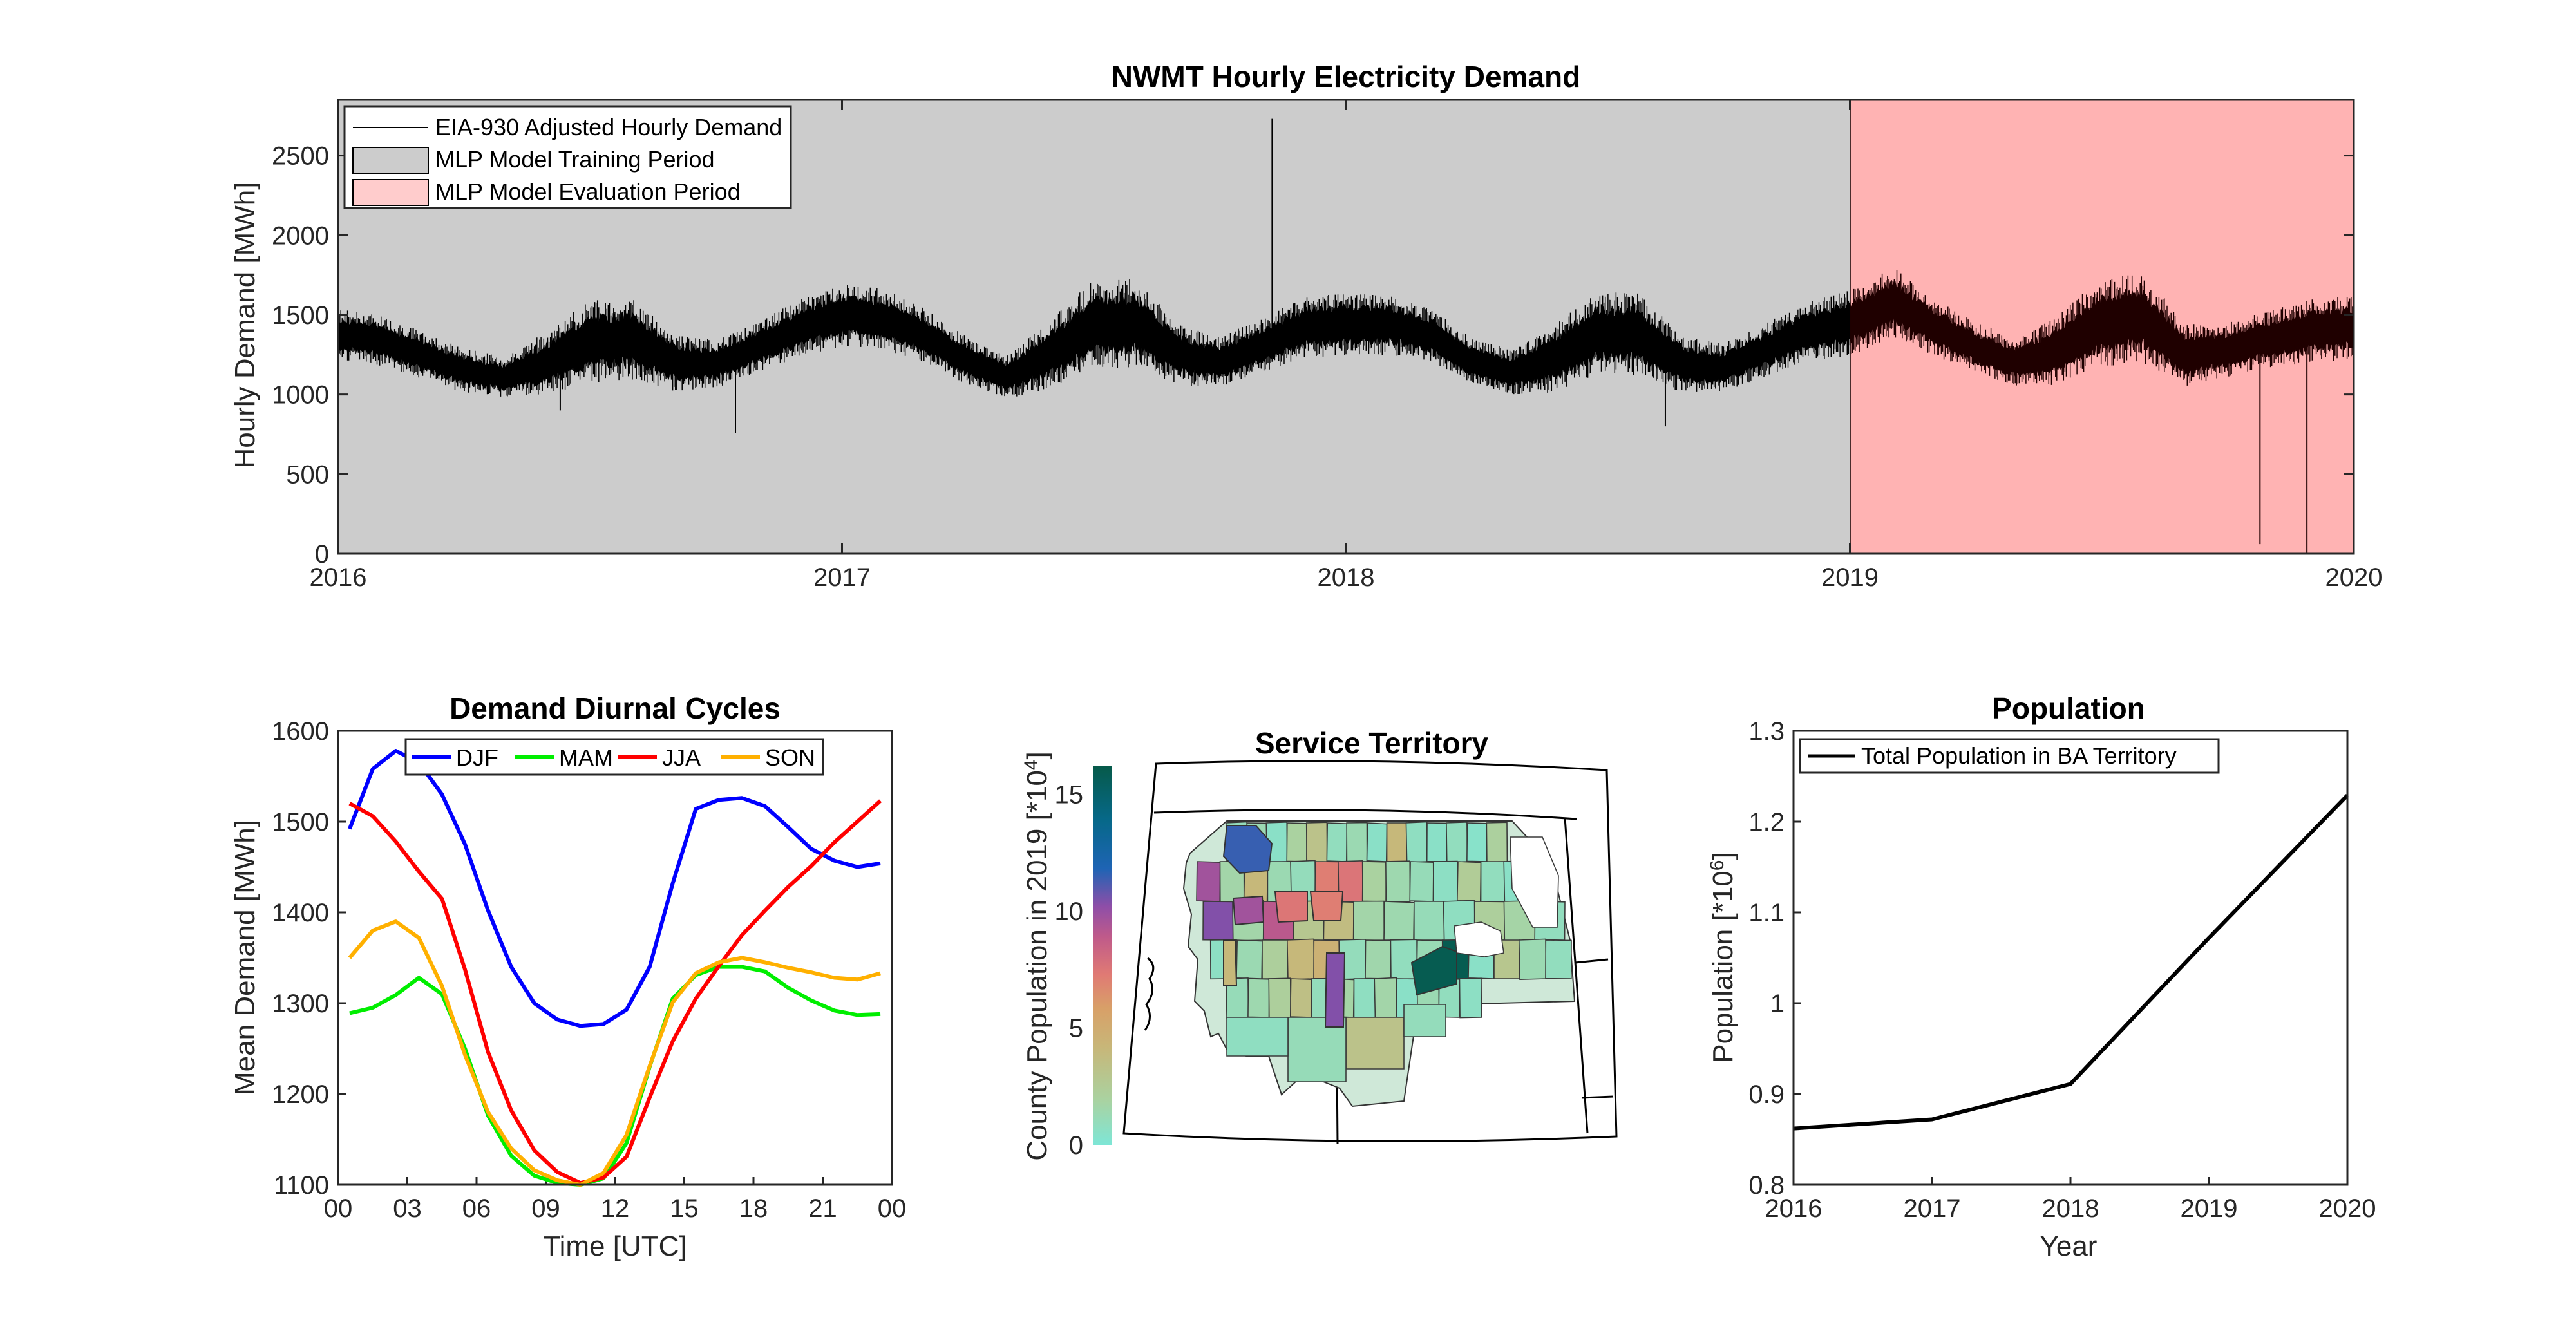 The image size is (2576, 1320). I want to click on population-title: Population, so click(2068, 708).